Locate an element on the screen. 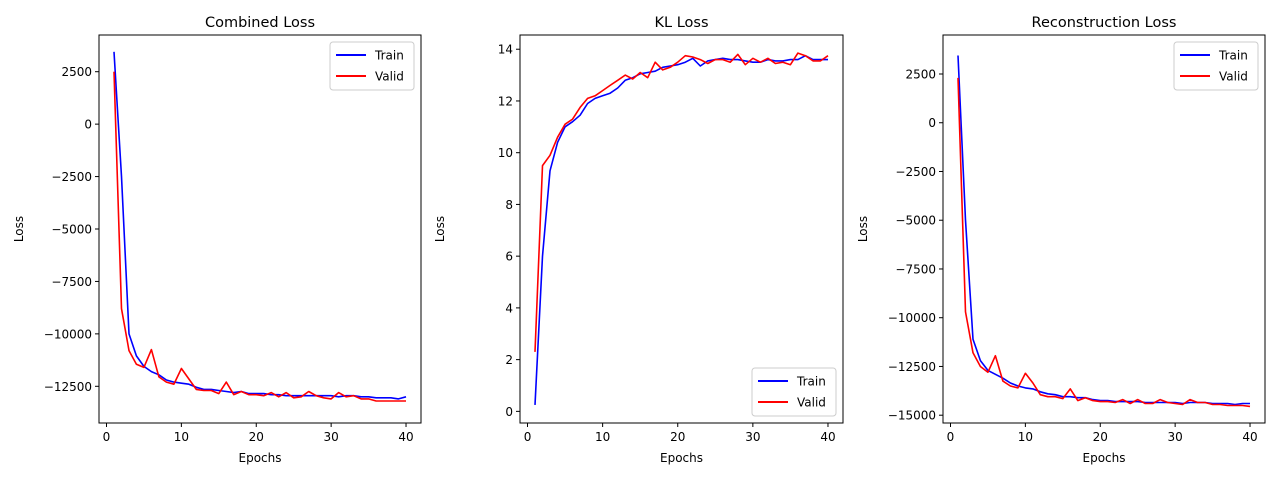 Image resolution: width=1280 pixels, height=480 pixels. chart-title: KL Loss is located at coordinates (682, 23).